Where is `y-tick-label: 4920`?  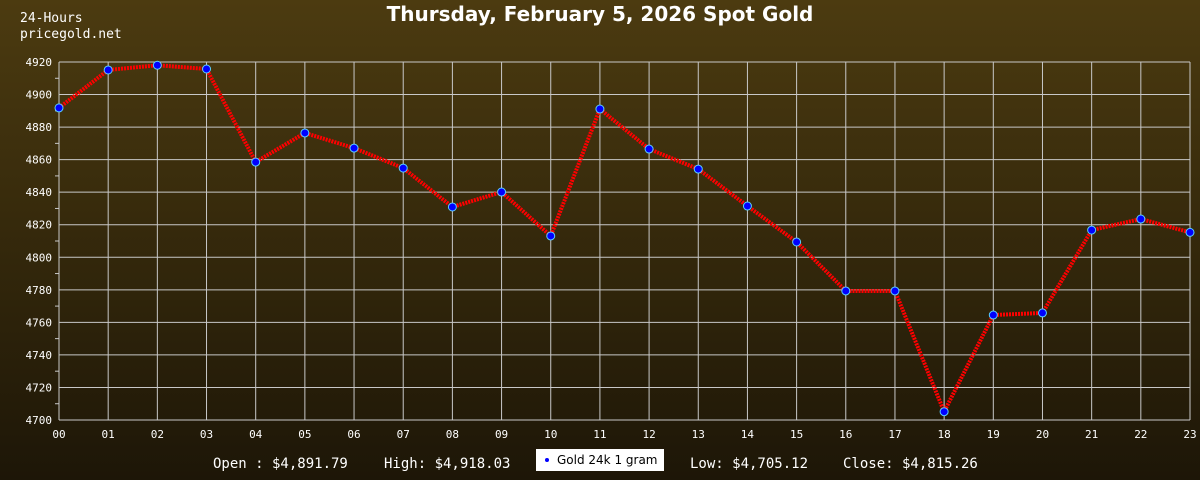 y-tick-label: 4920 is located at coordinates (39, 62).